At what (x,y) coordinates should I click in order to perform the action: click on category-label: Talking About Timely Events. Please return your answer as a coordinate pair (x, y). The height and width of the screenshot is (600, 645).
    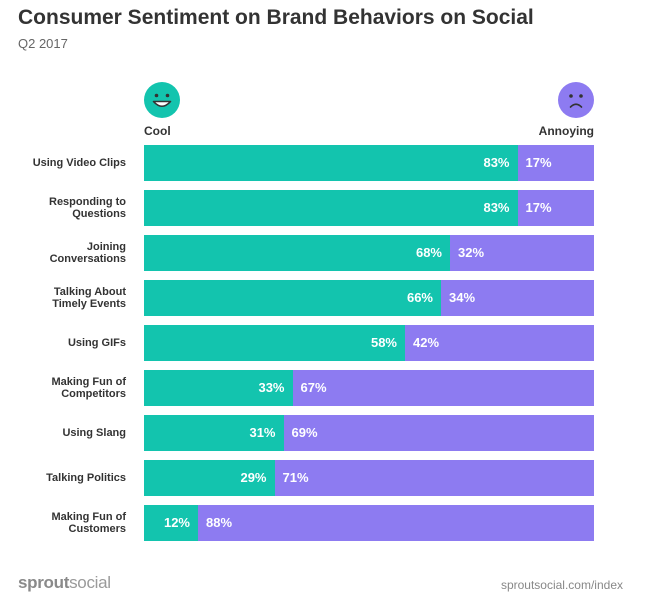
    Looking at the image, I should click on (89, 298).